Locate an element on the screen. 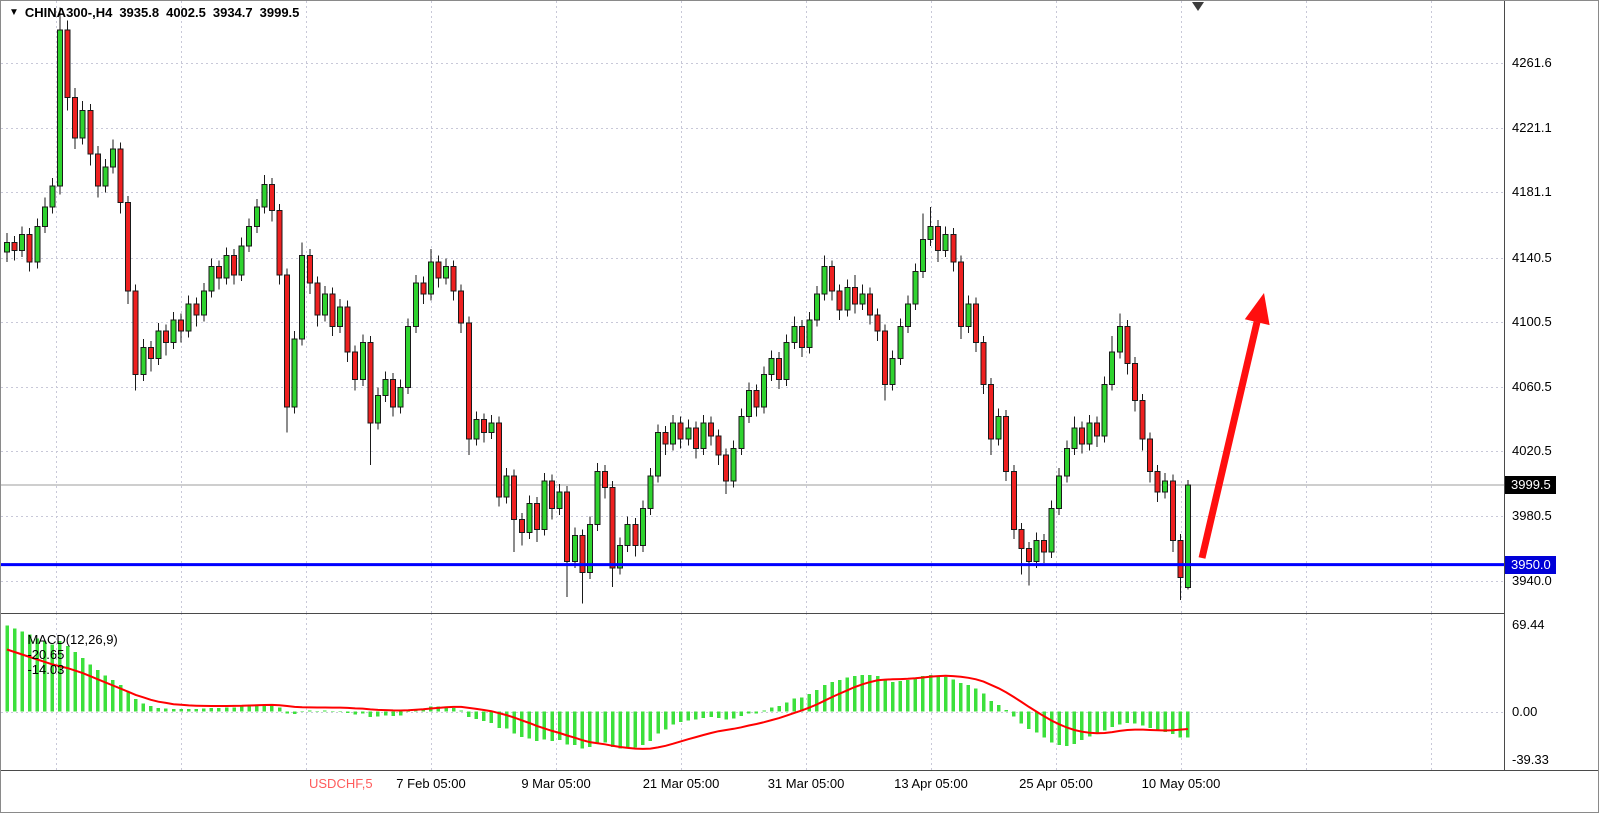  macd-axis-label: 69.44 is located at coordinates (1528, 625).